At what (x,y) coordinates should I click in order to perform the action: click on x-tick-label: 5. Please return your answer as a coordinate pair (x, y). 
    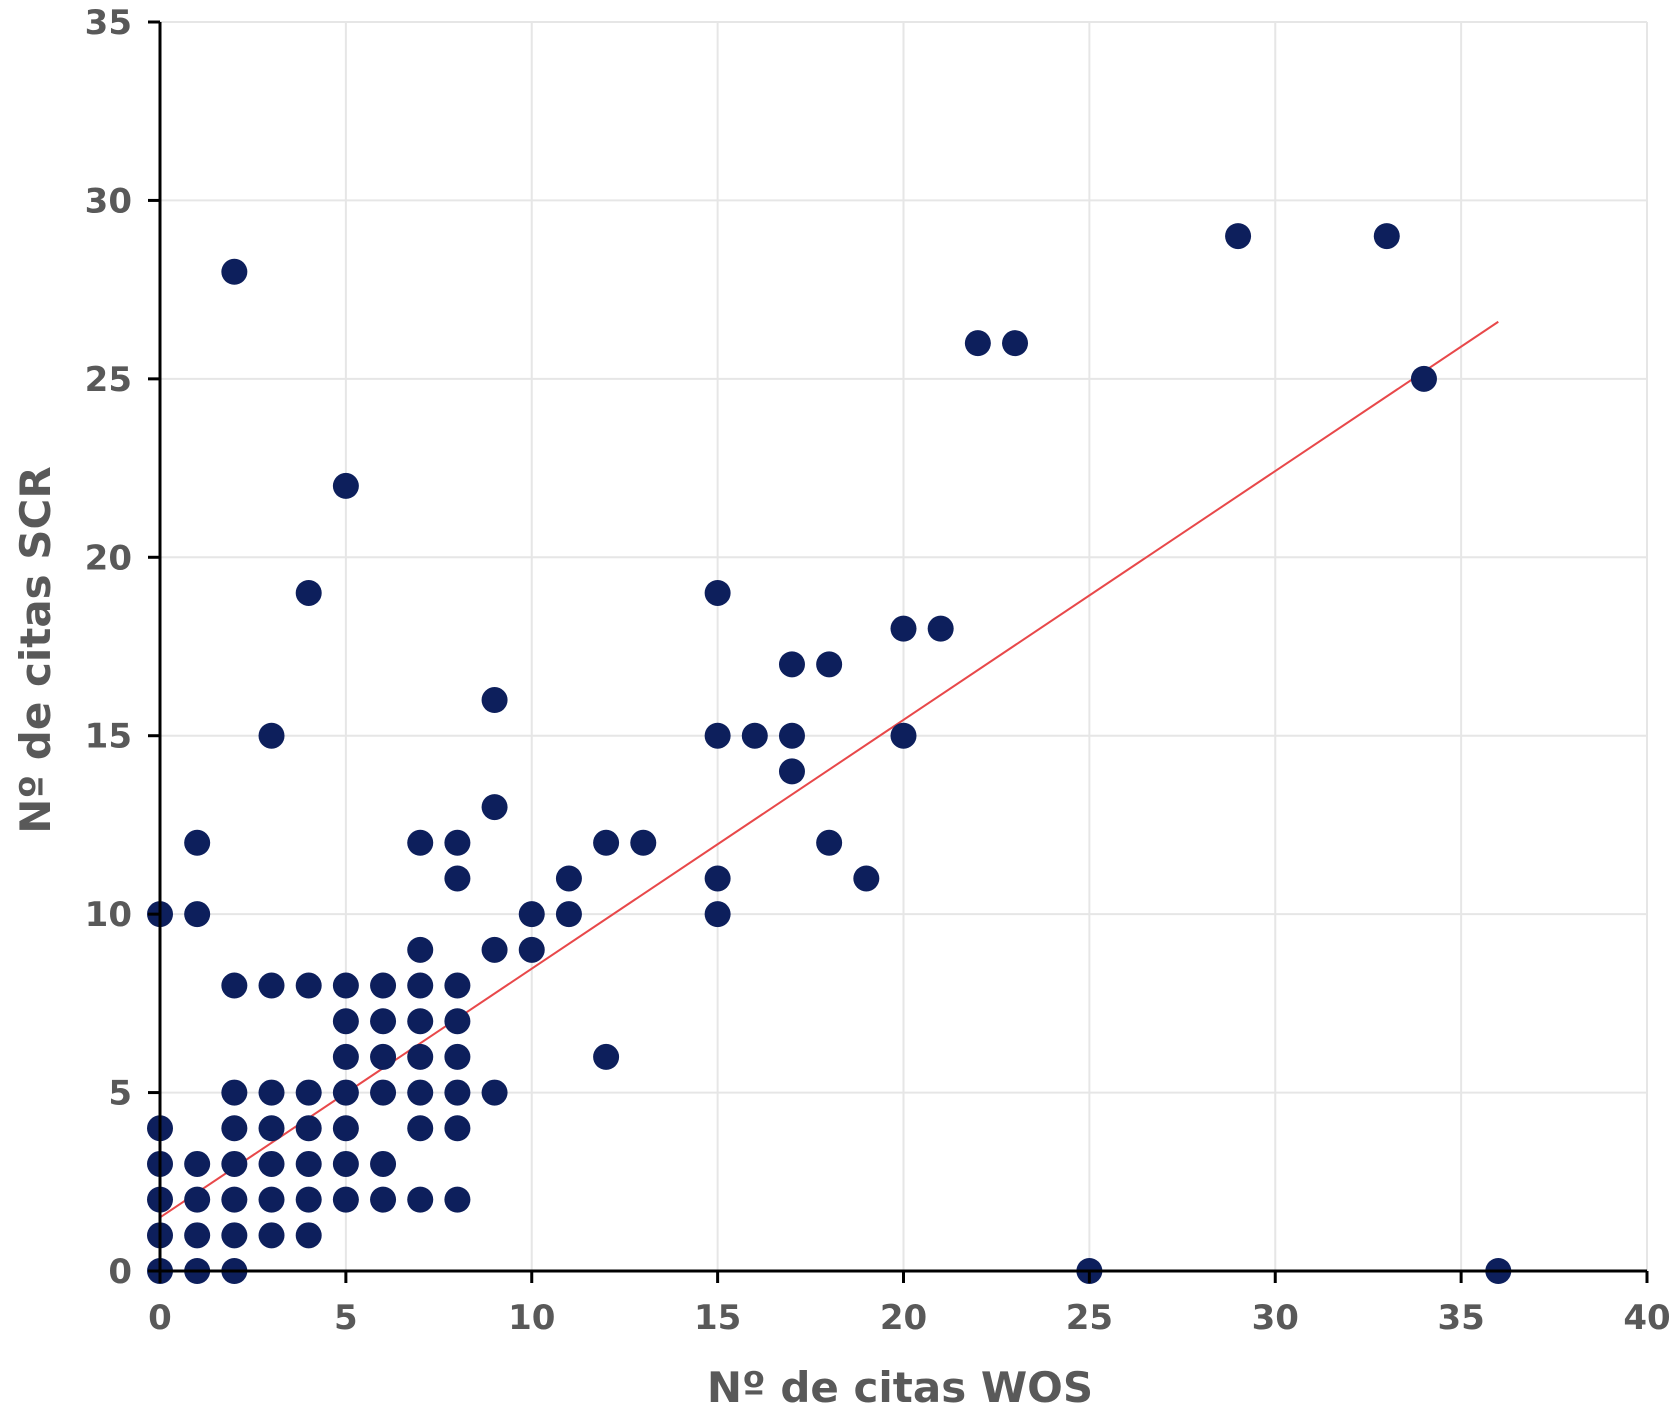
    Looking at the image, I should click on (346, 1318).